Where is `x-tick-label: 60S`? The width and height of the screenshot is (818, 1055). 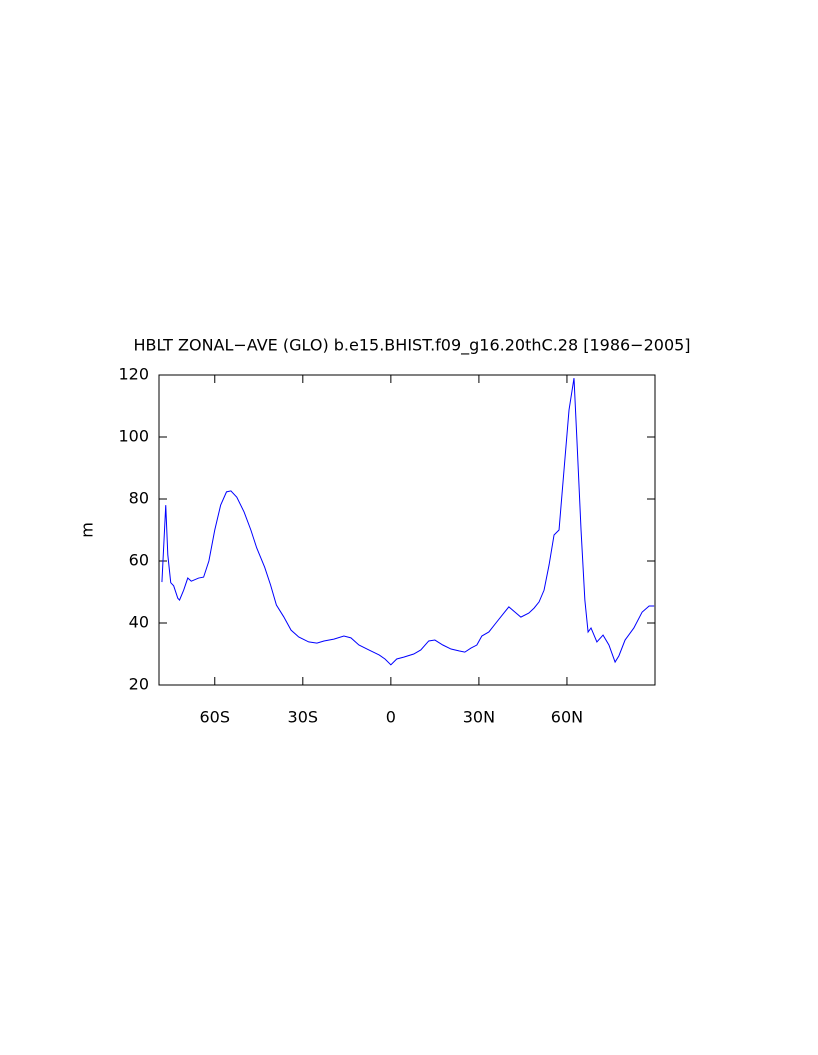 x-tick-label: 60S is located at coordinates (215, 717).